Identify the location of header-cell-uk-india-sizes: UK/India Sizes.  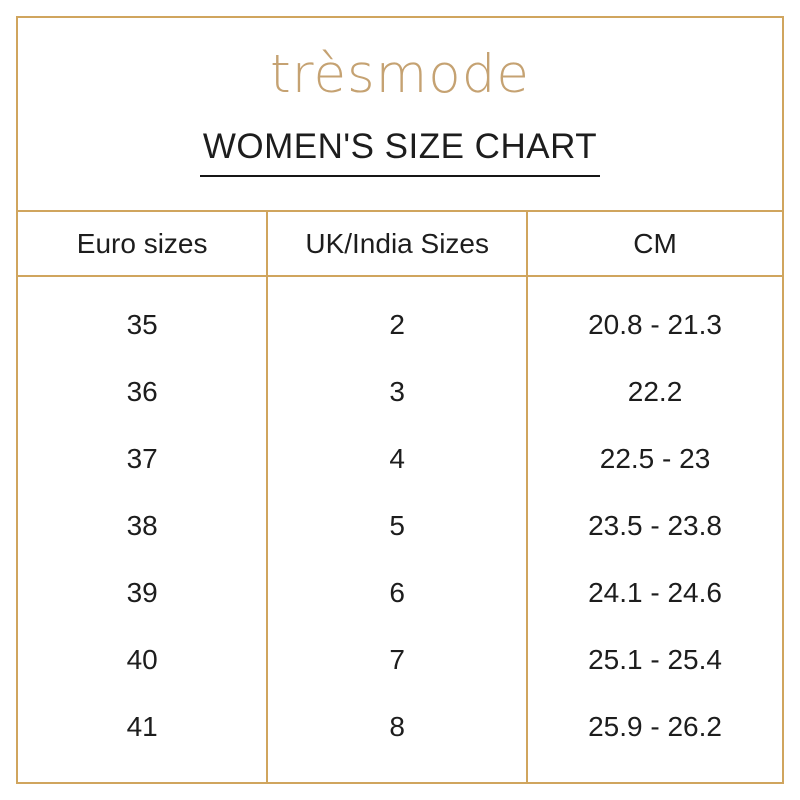
(396, 243).